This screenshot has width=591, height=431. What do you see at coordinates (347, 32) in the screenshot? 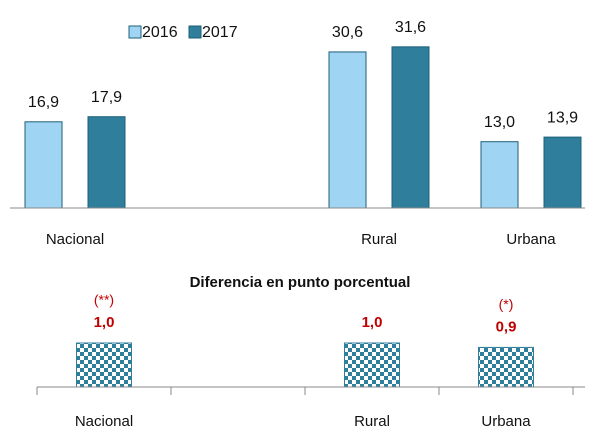
I see `data-label: 30,6` at bounding box center [347, 32].